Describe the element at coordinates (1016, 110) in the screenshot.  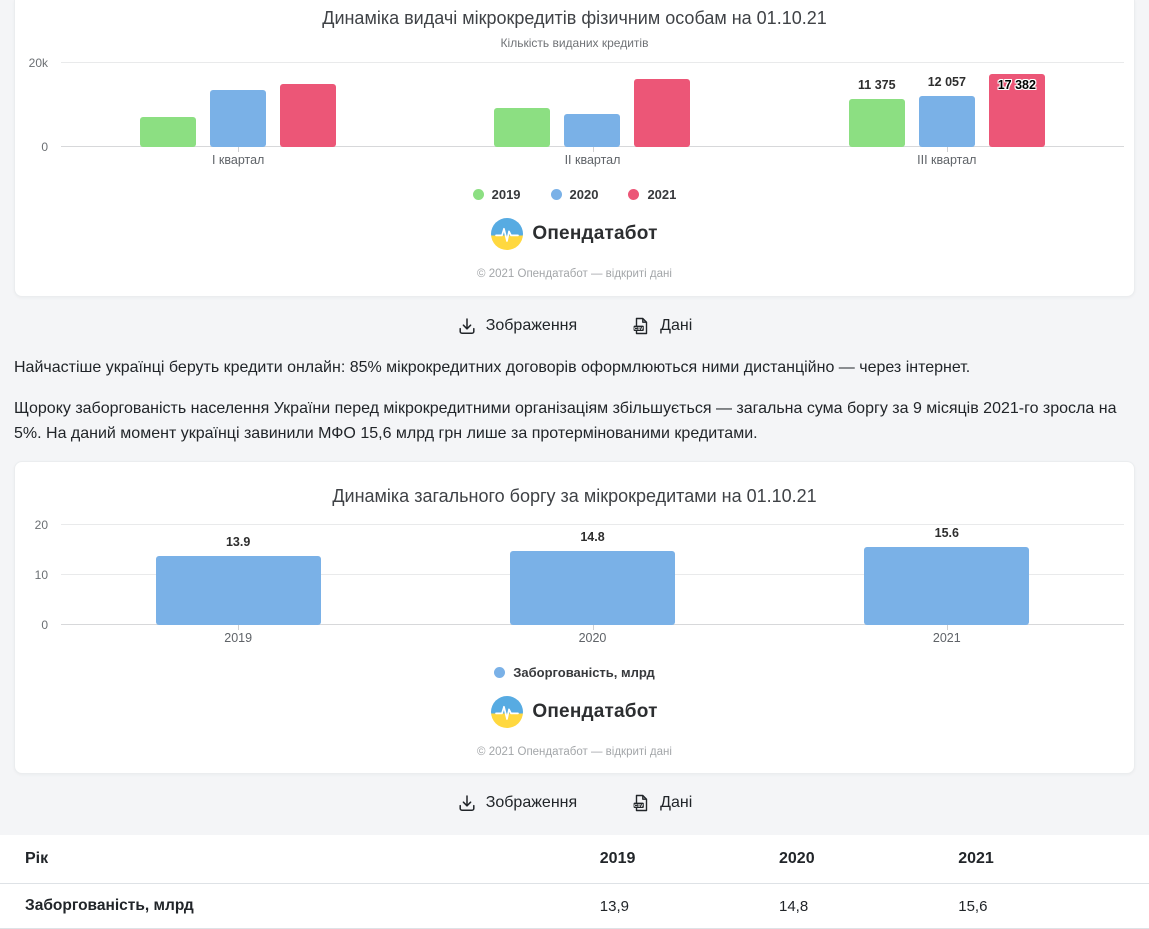
I see `bar-s2-c3: 17 382` at that location.